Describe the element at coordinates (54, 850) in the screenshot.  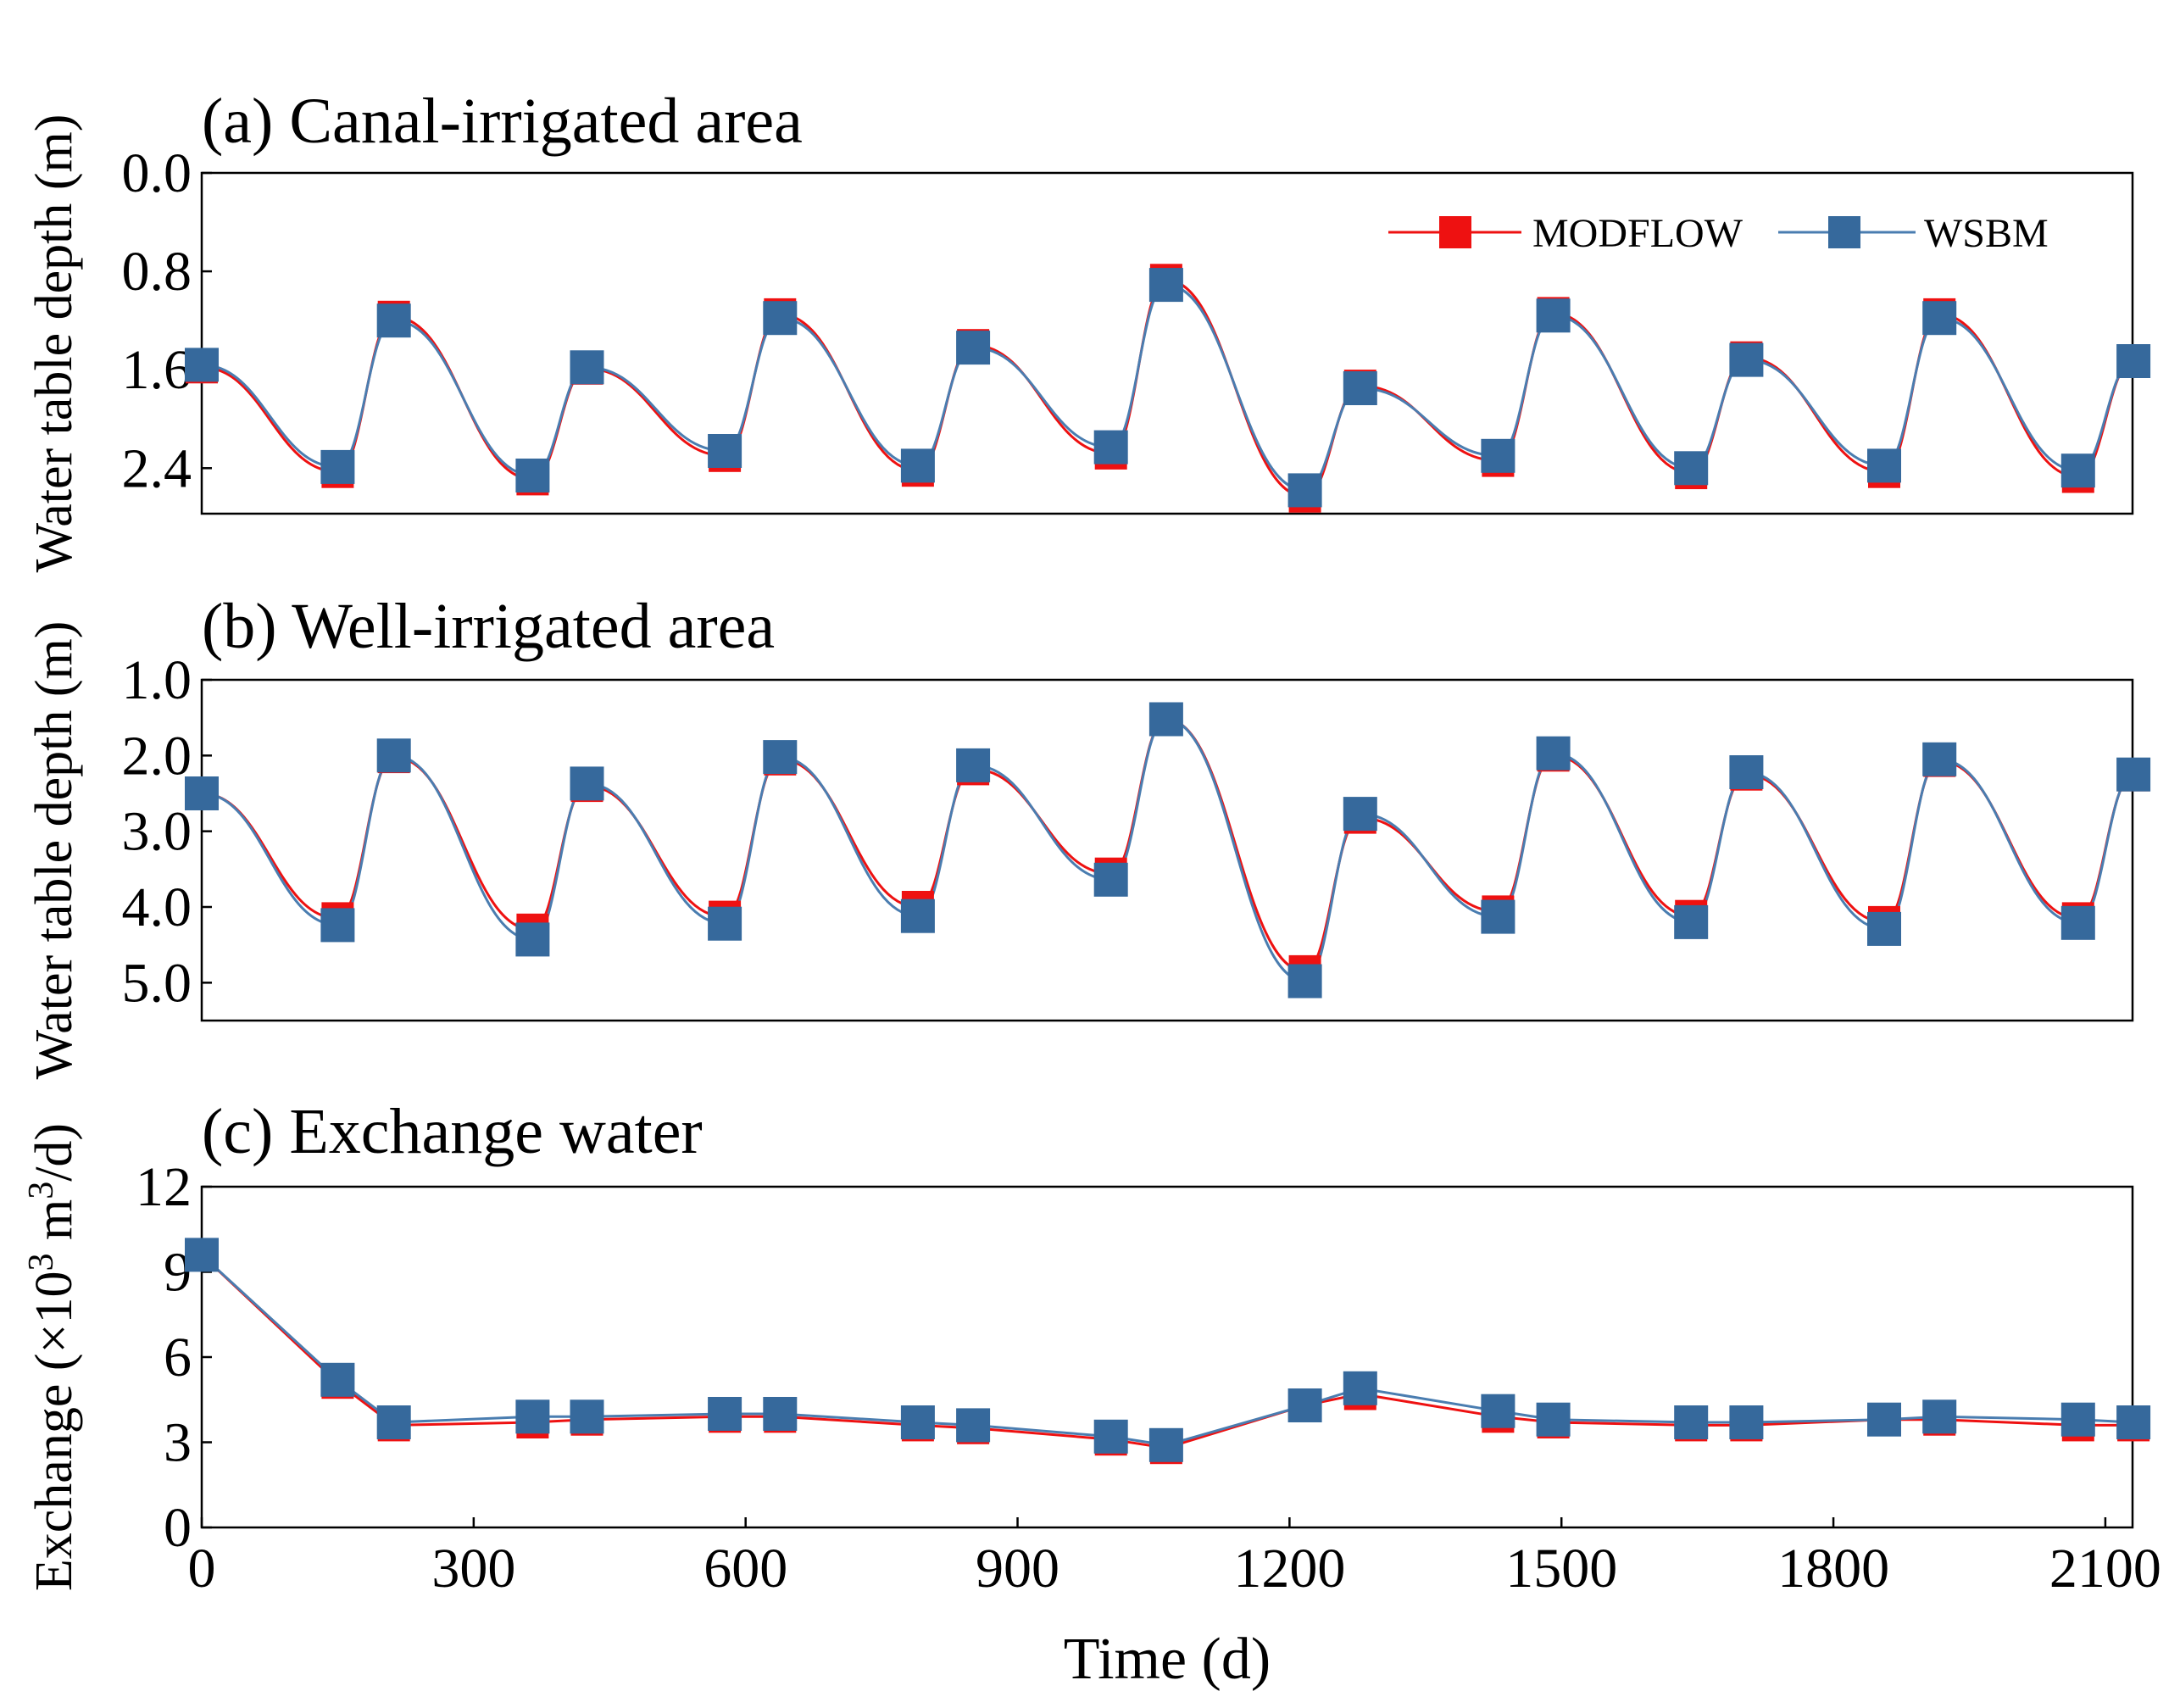
I see `panel-b-y-axis-label: Water table depth (m)` at that location.